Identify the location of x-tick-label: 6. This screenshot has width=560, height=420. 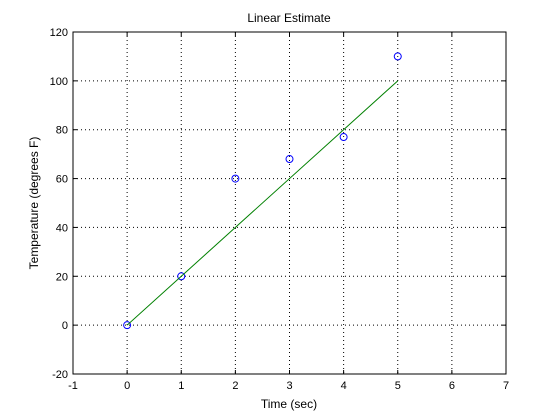
(452, 386).